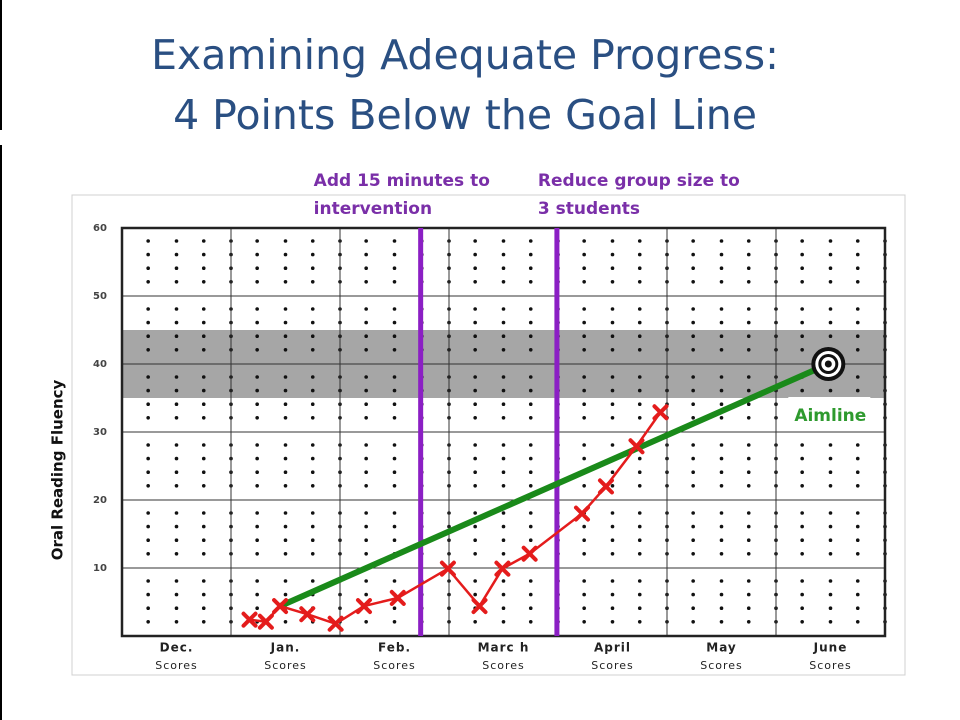 The height and width of the screenshot is (720, 960). I want to click on chart-title: Examining Adequate Progress:, so click(465, 55).